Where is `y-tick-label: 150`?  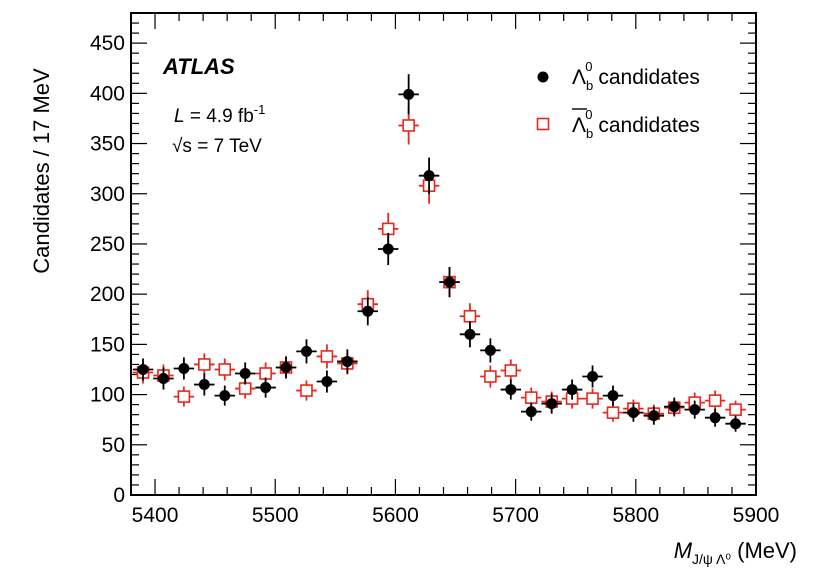 y-tick-label: 150 is located at coordinates (107, 344).